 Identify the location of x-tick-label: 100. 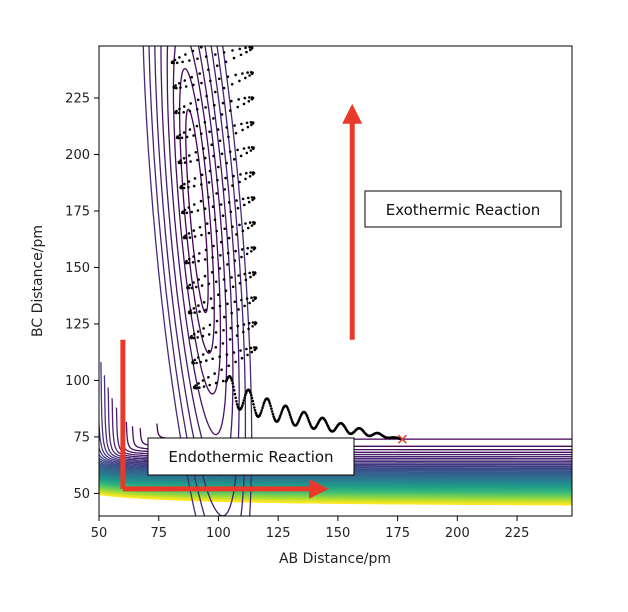
(218, 533).